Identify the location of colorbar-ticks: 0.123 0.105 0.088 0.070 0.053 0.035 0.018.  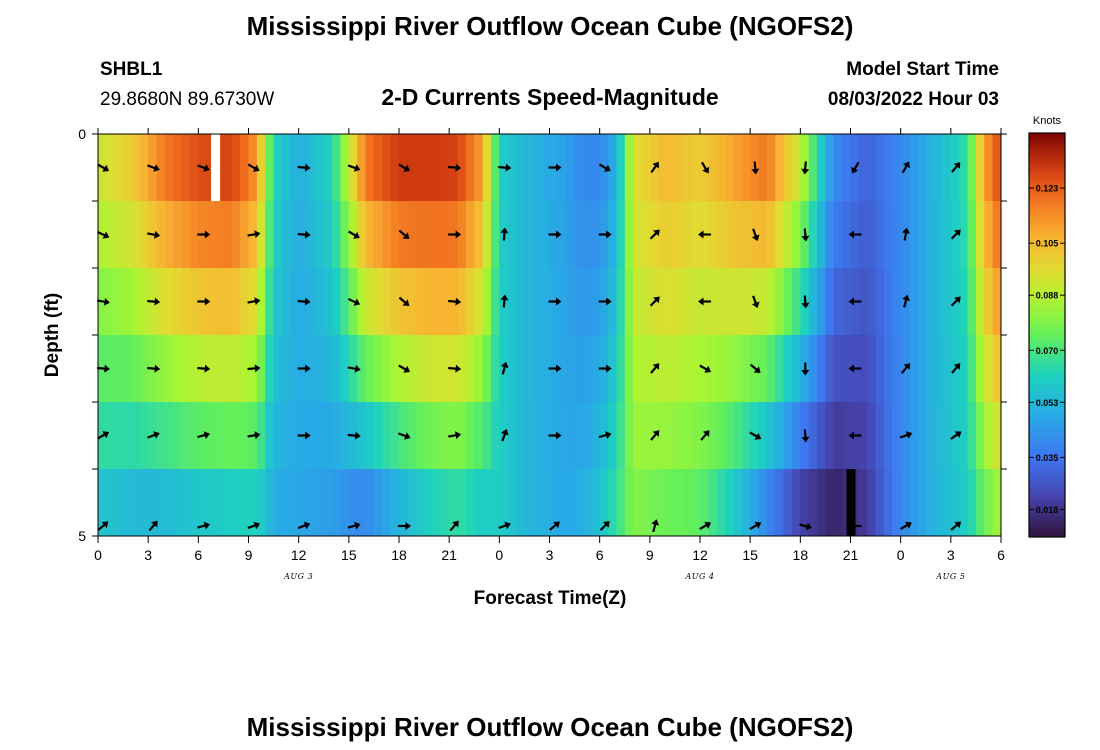
(1047, 349).